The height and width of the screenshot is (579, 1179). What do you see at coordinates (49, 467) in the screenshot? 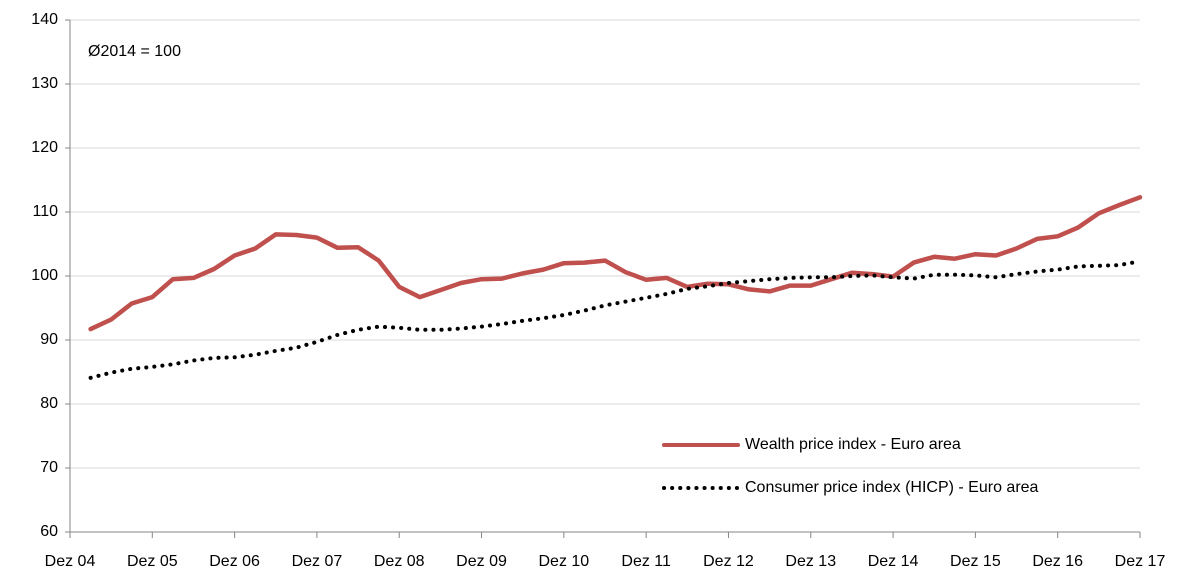
I see `y-tick-label: 70` at bounding box center [49, 467].